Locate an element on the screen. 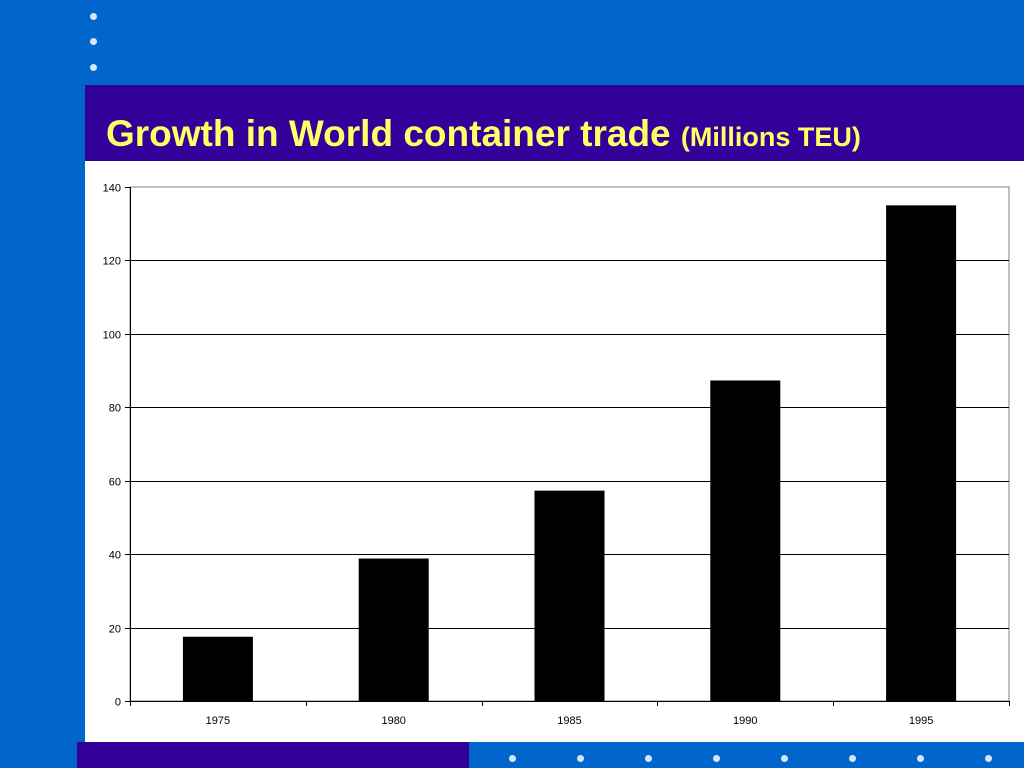 Image resolution: width=1024 pixels, height=768 pixels. y-tick-label: 100 is located at coordinates (112, 336).